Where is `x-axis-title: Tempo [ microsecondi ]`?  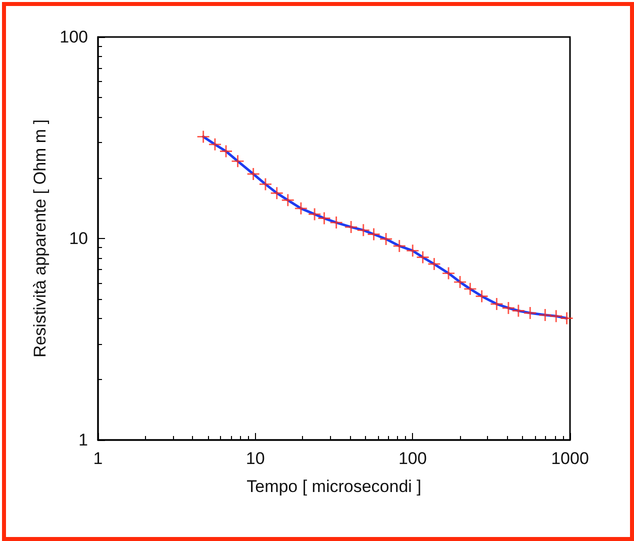
x-axis-title: Tempo [ microsecondi ] is located at coordinates (334, 486).